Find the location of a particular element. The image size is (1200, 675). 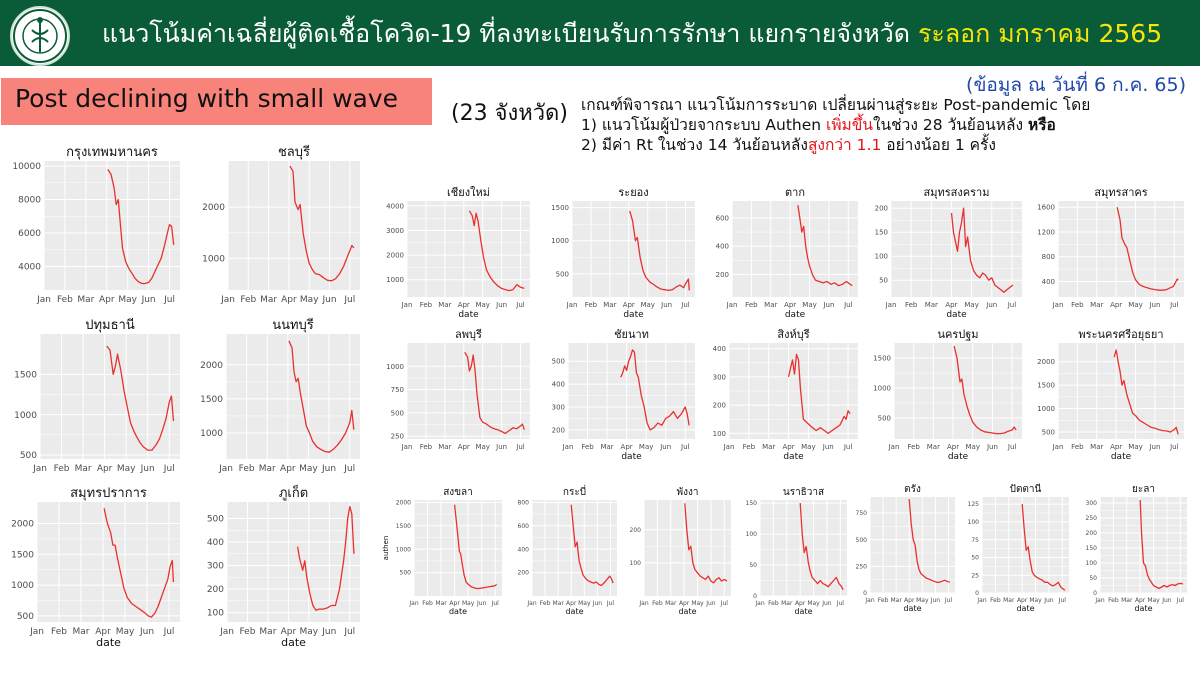

chart-title: สิงห์บุรี is located at coordinates (793, 334).